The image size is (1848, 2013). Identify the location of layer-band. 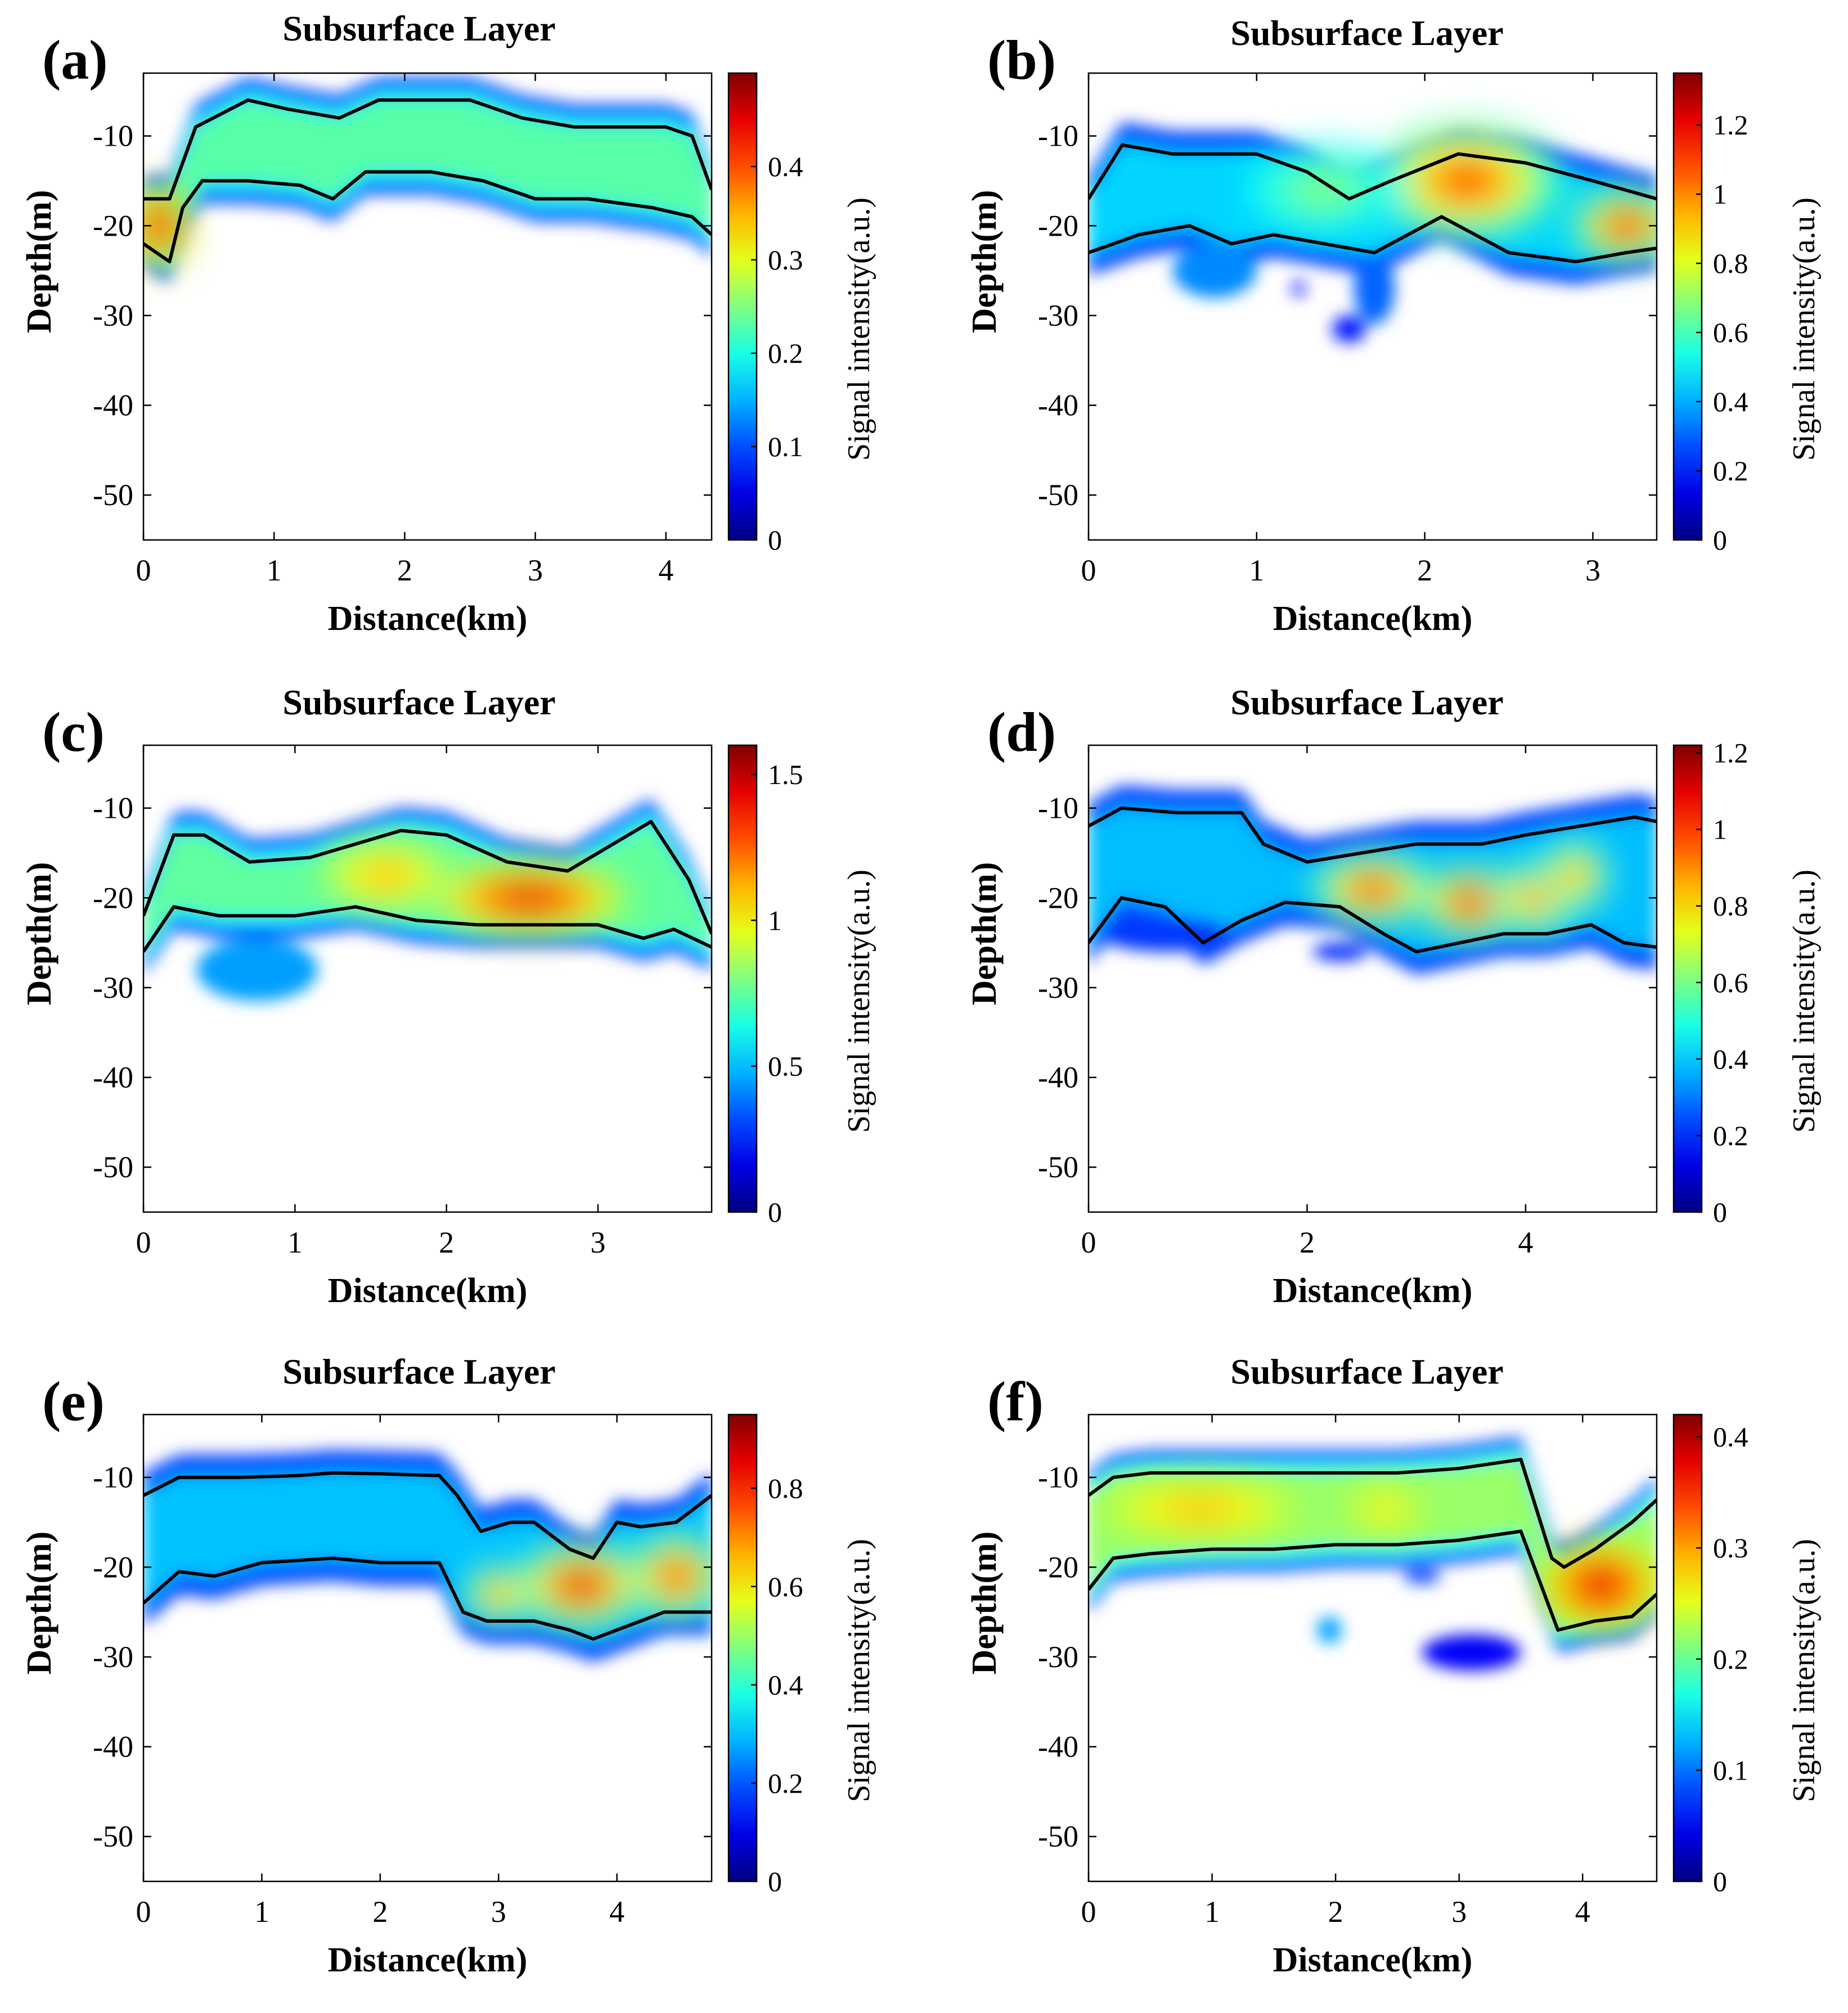
(427, 180).